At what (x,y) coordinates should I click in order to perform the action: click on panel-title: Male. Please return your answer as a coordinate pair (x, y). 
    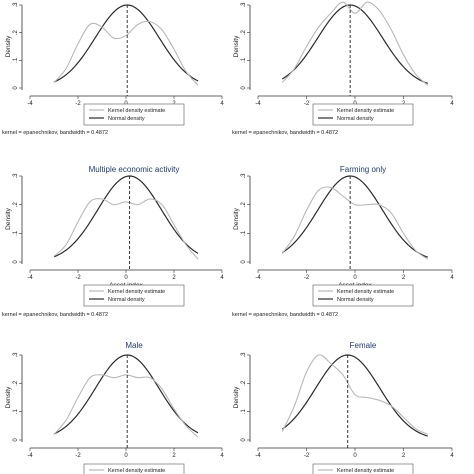
    Looking at the image, I should click on (134, 345).